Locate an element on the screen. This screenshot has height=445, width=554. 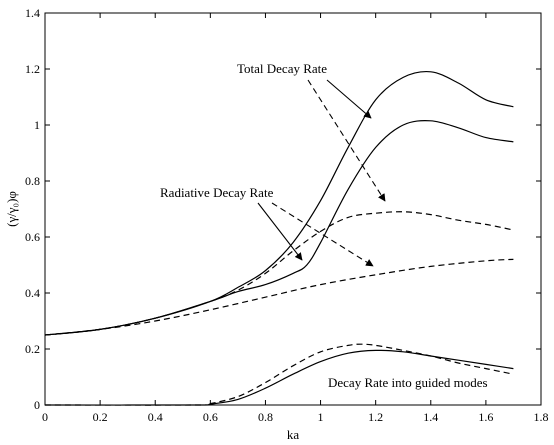
y-tick-label: 1.4 is located at coordinates (32, 13).